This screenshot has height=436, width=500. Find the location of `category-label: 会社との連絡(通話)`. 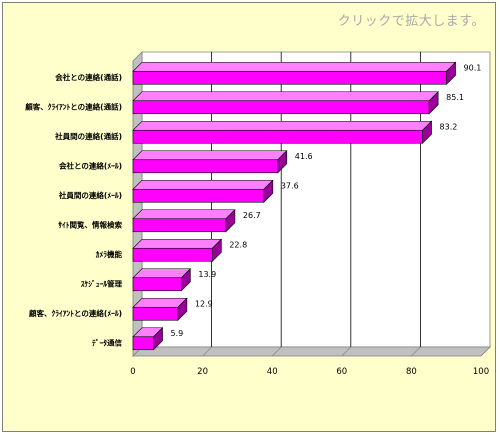

category-label: 会社との連絡(通話) is located at coordinates (88, 77).